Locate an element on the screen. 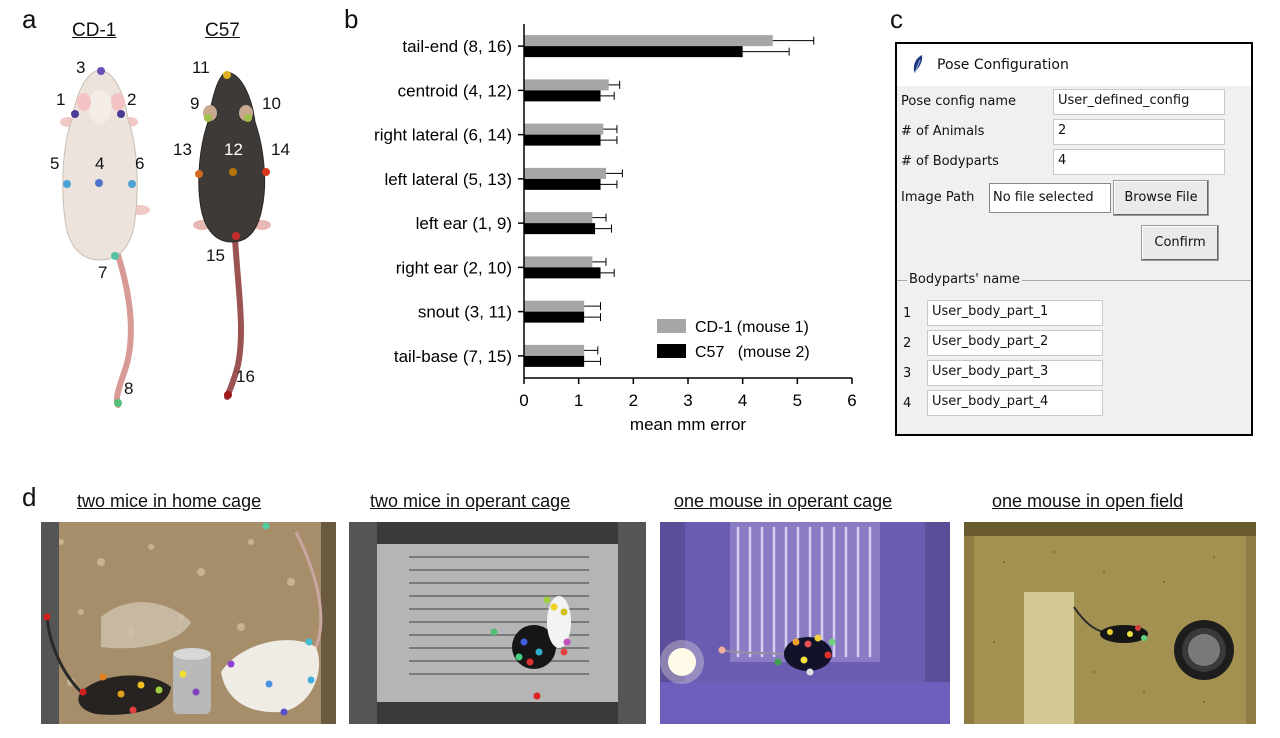  kp-label-3: 3 is located at coordinates (81, 67).